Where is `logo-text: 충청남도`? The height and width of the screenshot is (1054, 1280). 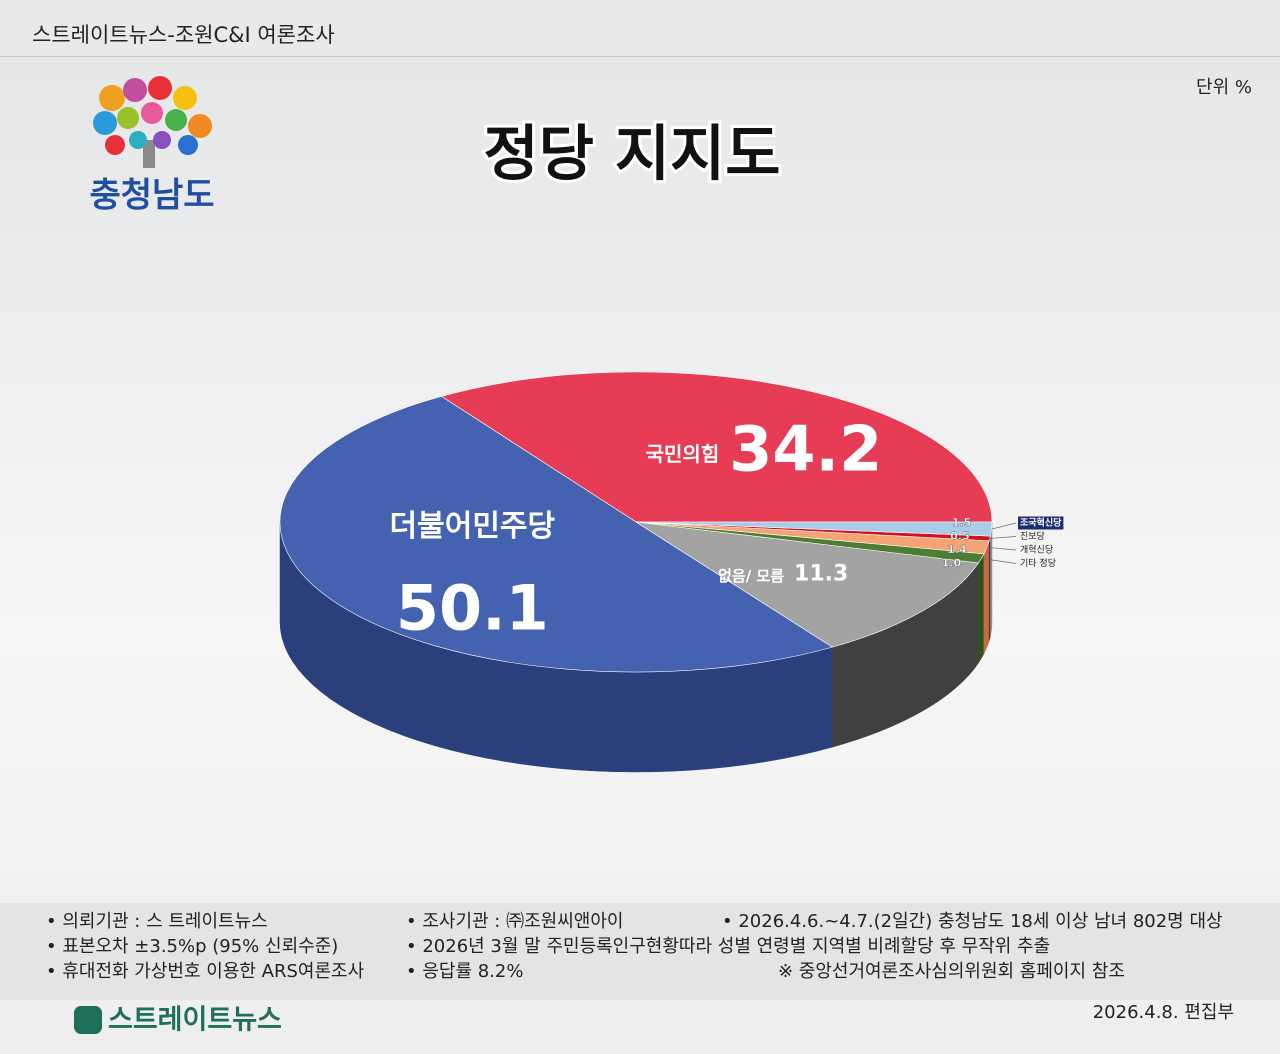
logo-text: 충청남도 is located at coordinates (151, 196).